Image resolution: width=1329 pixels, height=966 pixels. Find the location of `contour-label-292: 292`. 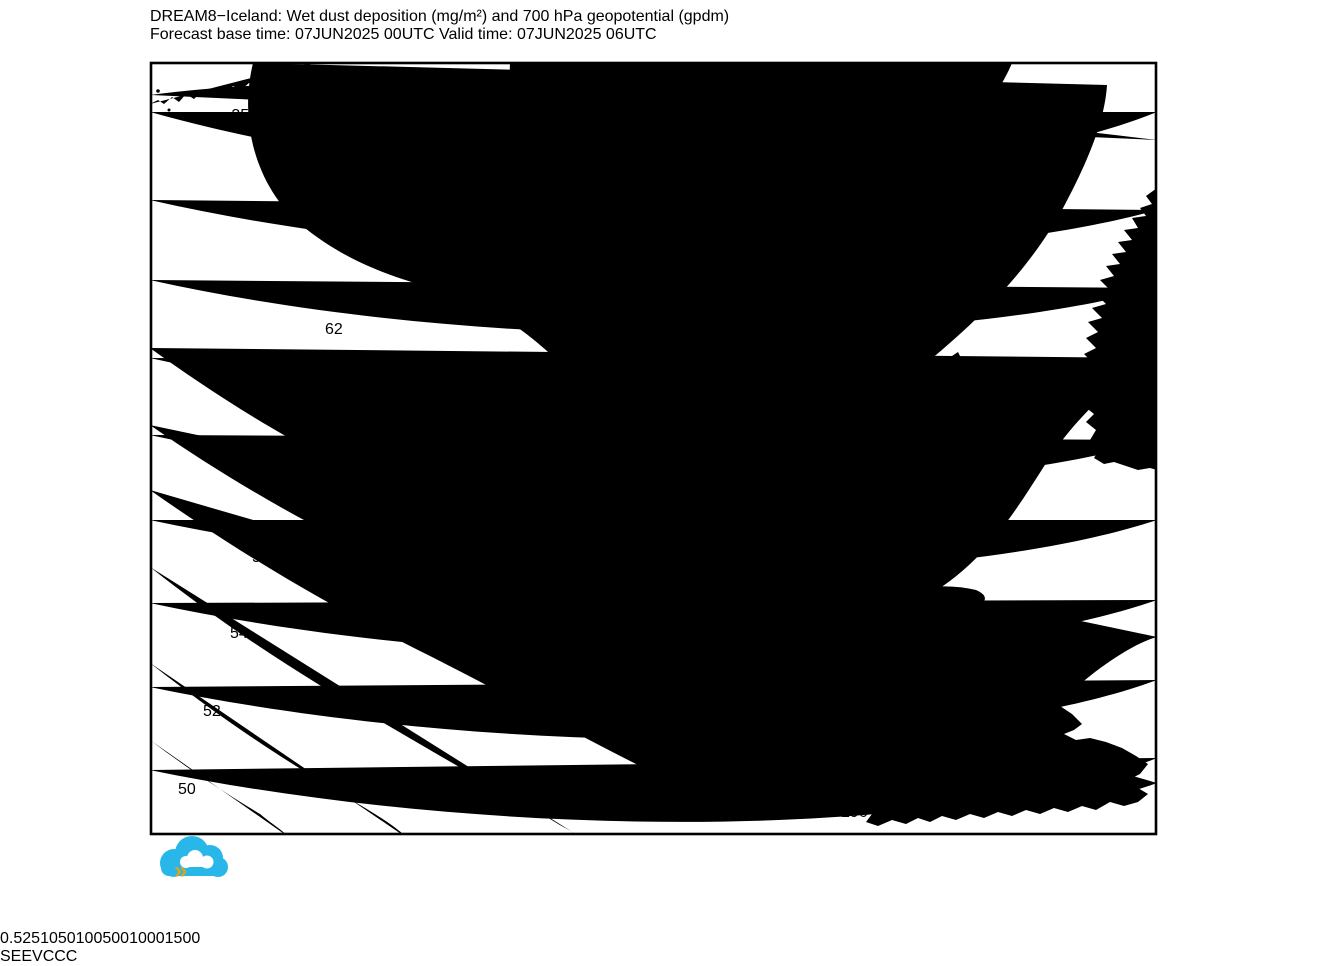

contour-label-292: 292 is located at coordinates (979, 742).